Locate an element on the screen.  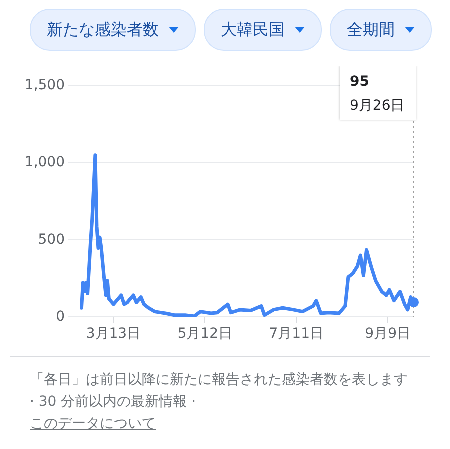
x-tick-label: 5月12日 is located at coordinates (205, 334).